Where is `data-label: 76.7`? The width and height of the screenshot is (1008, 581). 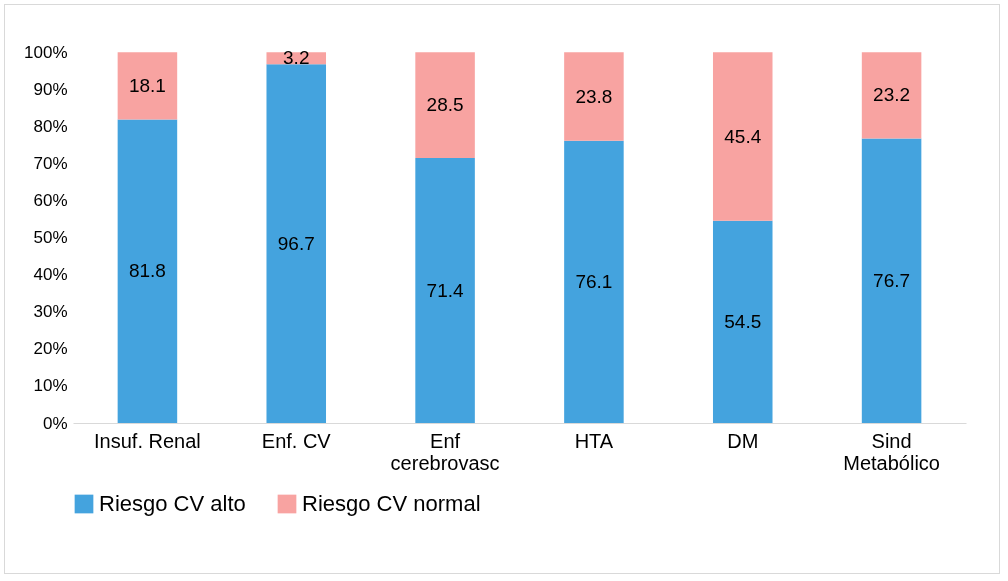 data-label: 76.7 is located at coordinates (892, 280).